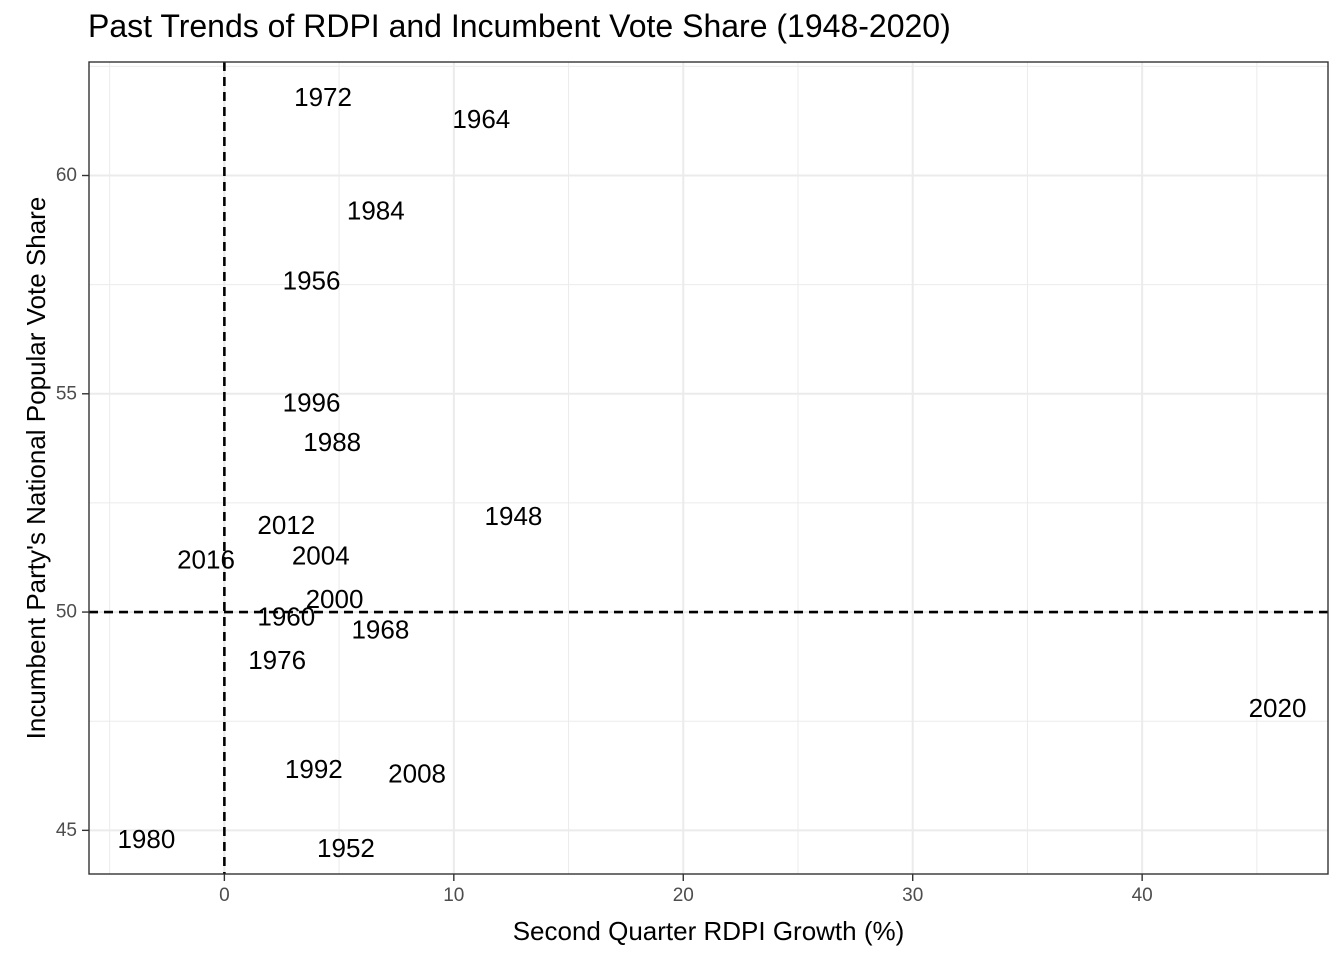 The height and width of the screenshot is (960, 1344). I want to click on point-label-2008: 2008, so click(417, 774).